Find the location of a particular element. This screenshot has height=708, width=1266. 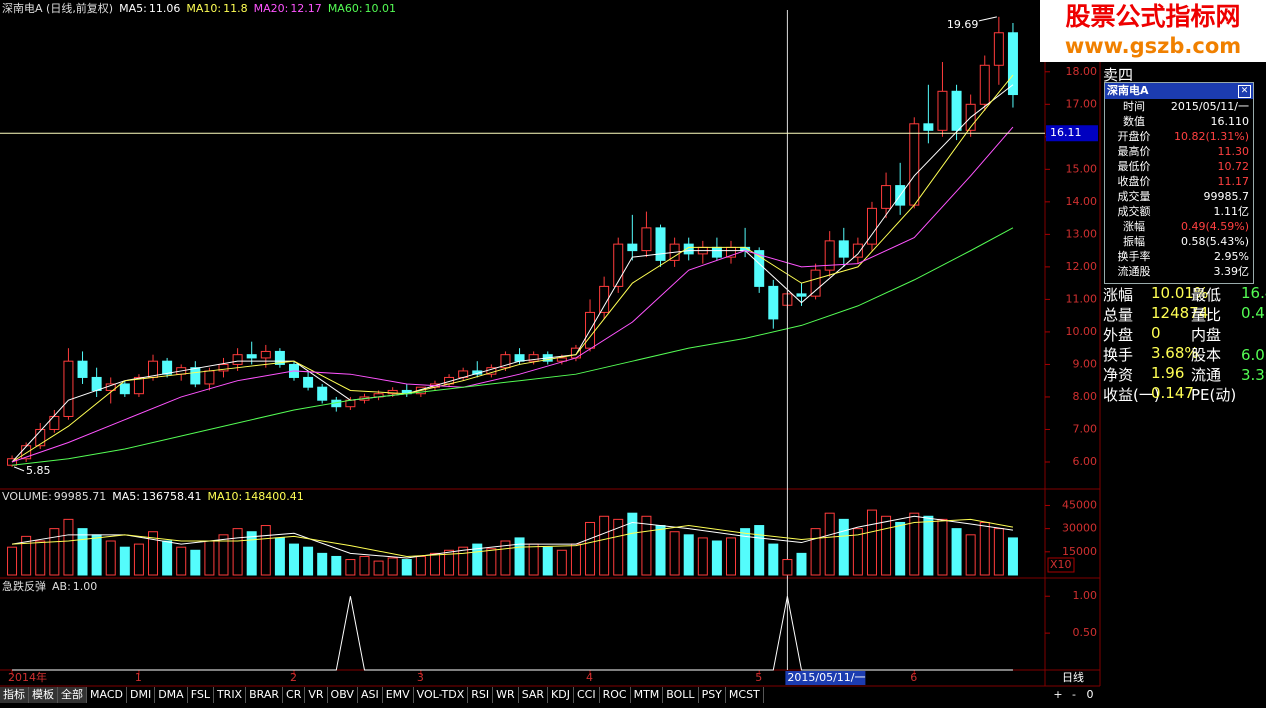

toolbar-item: VOL-TDX is located at coordinates (441, 695).